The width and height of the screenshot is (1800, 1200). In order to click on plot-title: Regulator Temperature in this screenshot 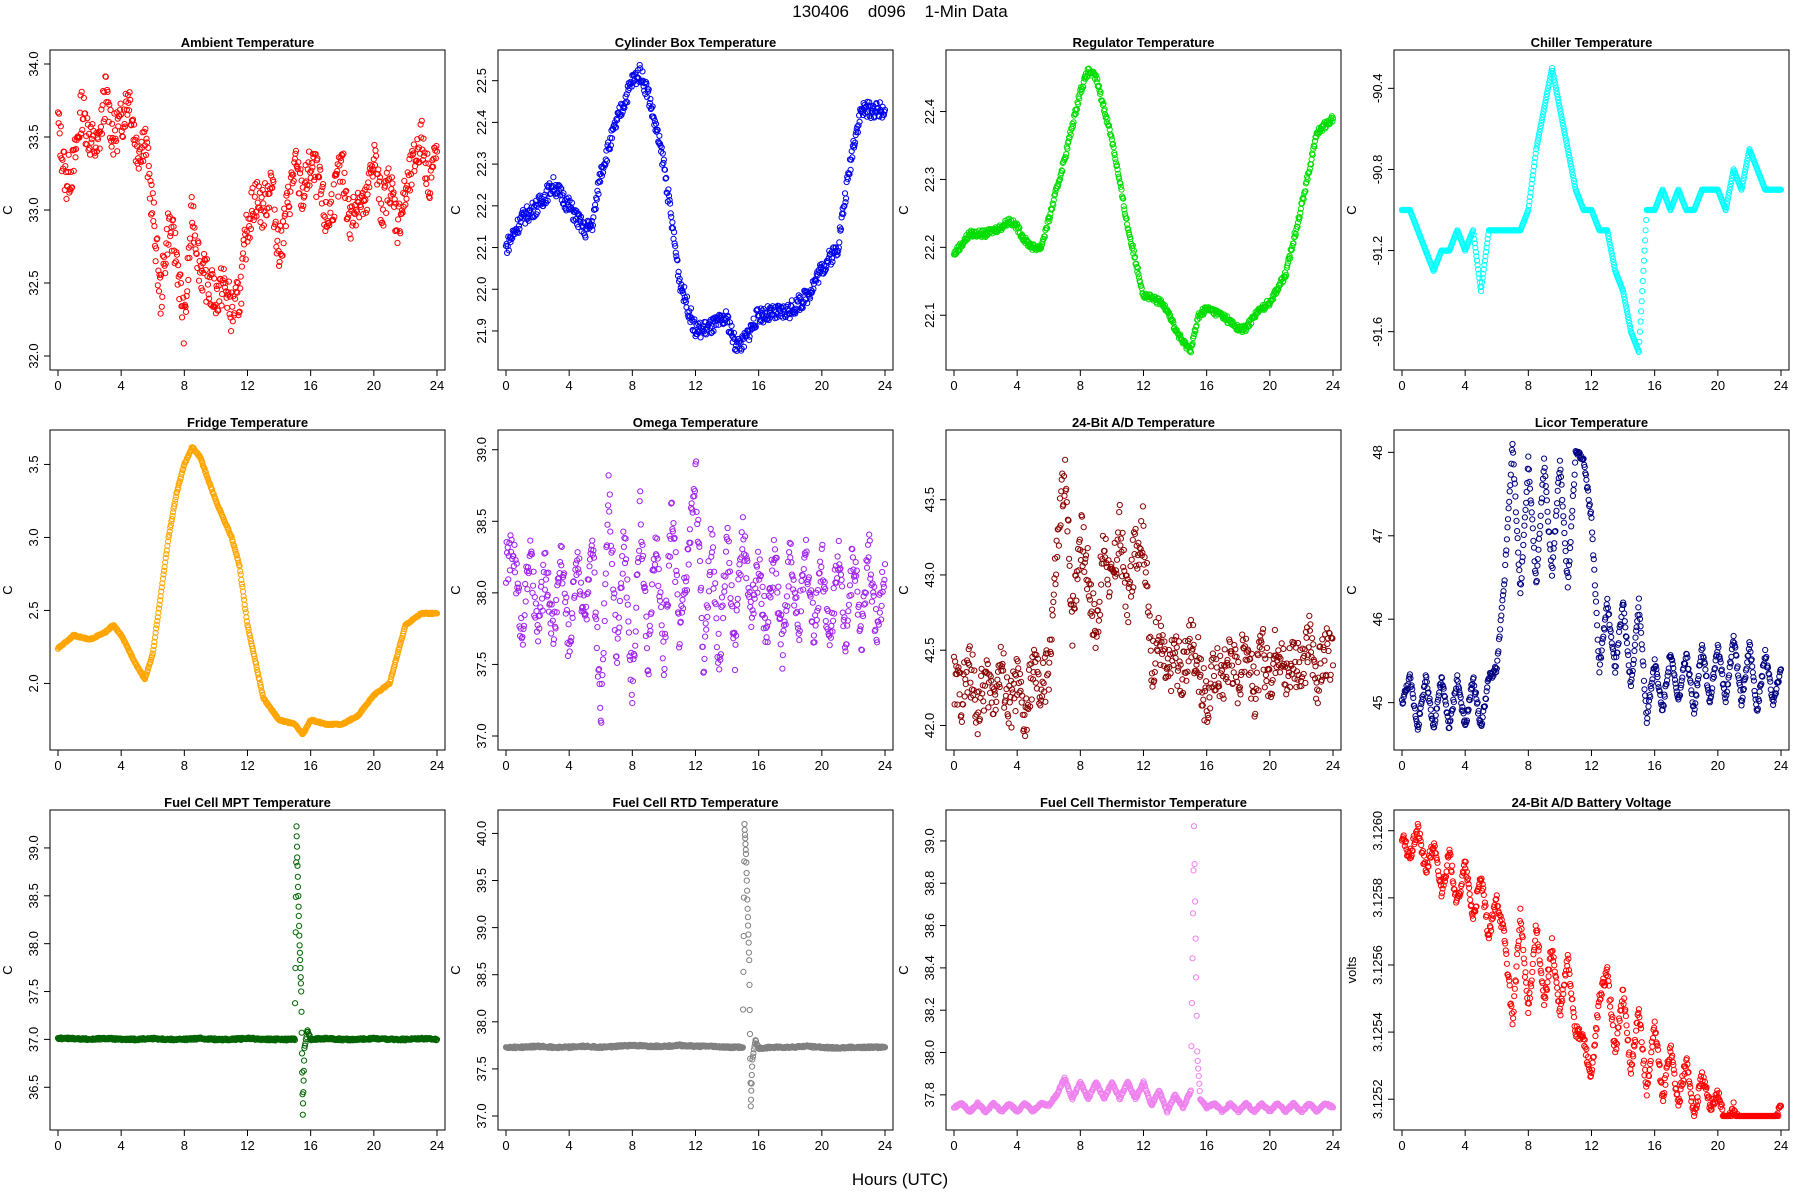, I will do `click(1143, 42)`.